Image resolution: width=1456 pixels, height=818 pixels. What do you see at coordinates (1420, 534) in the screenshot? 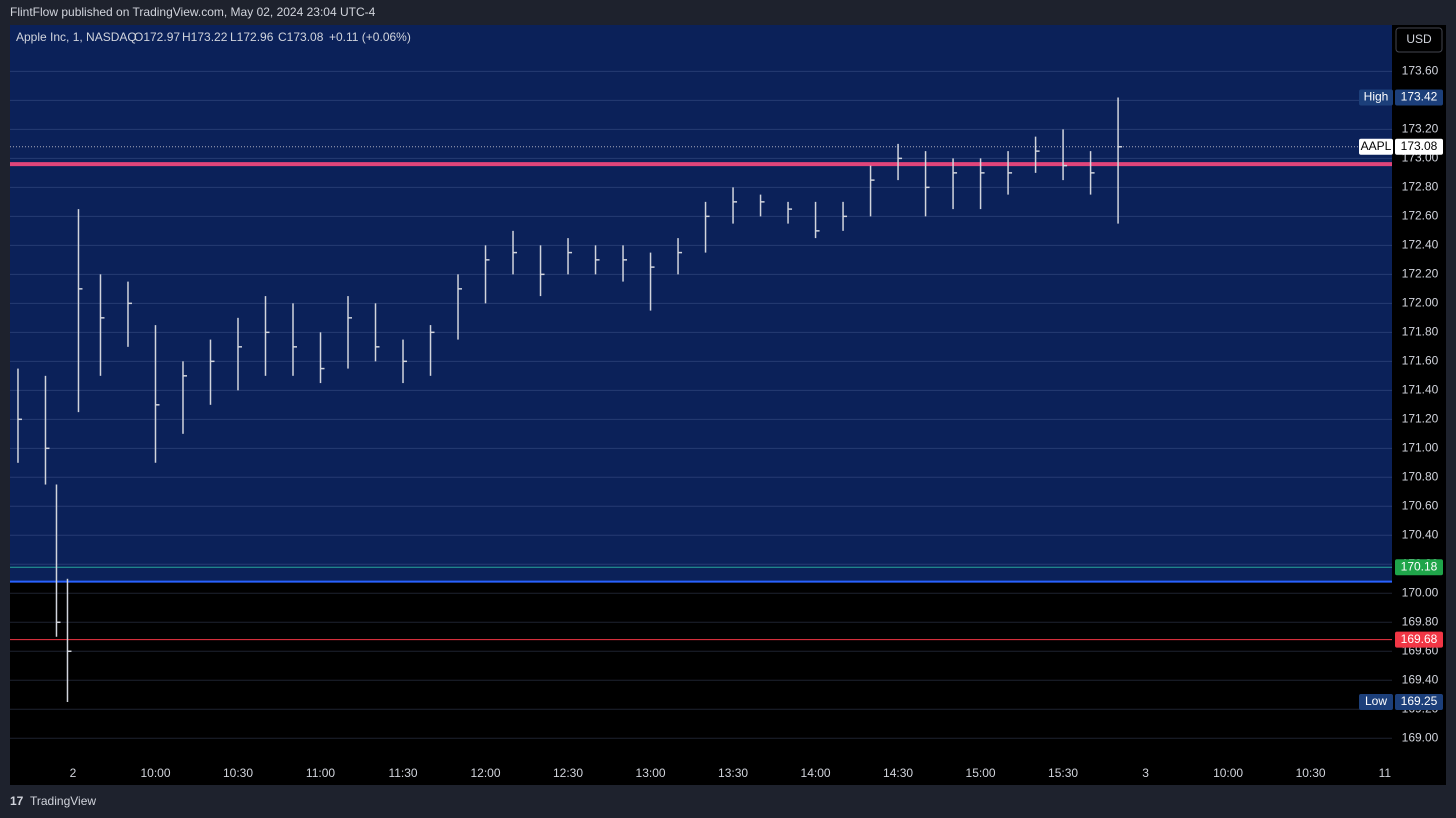
I see `y-tick-label: 170.40` at bounding box center [1420, 534].